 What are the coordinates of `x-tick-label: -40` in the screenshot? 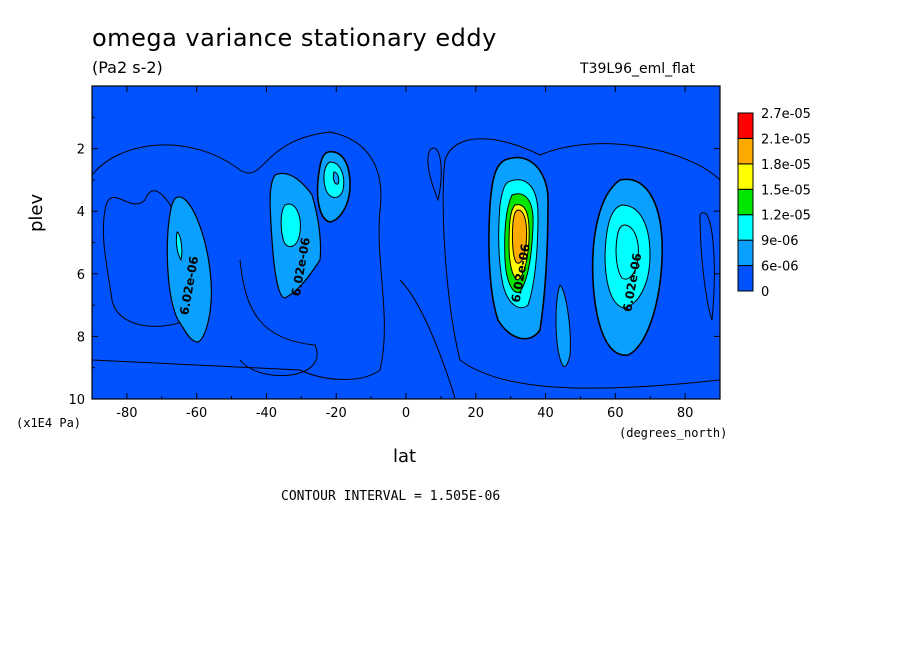 It's located at (266, 413).